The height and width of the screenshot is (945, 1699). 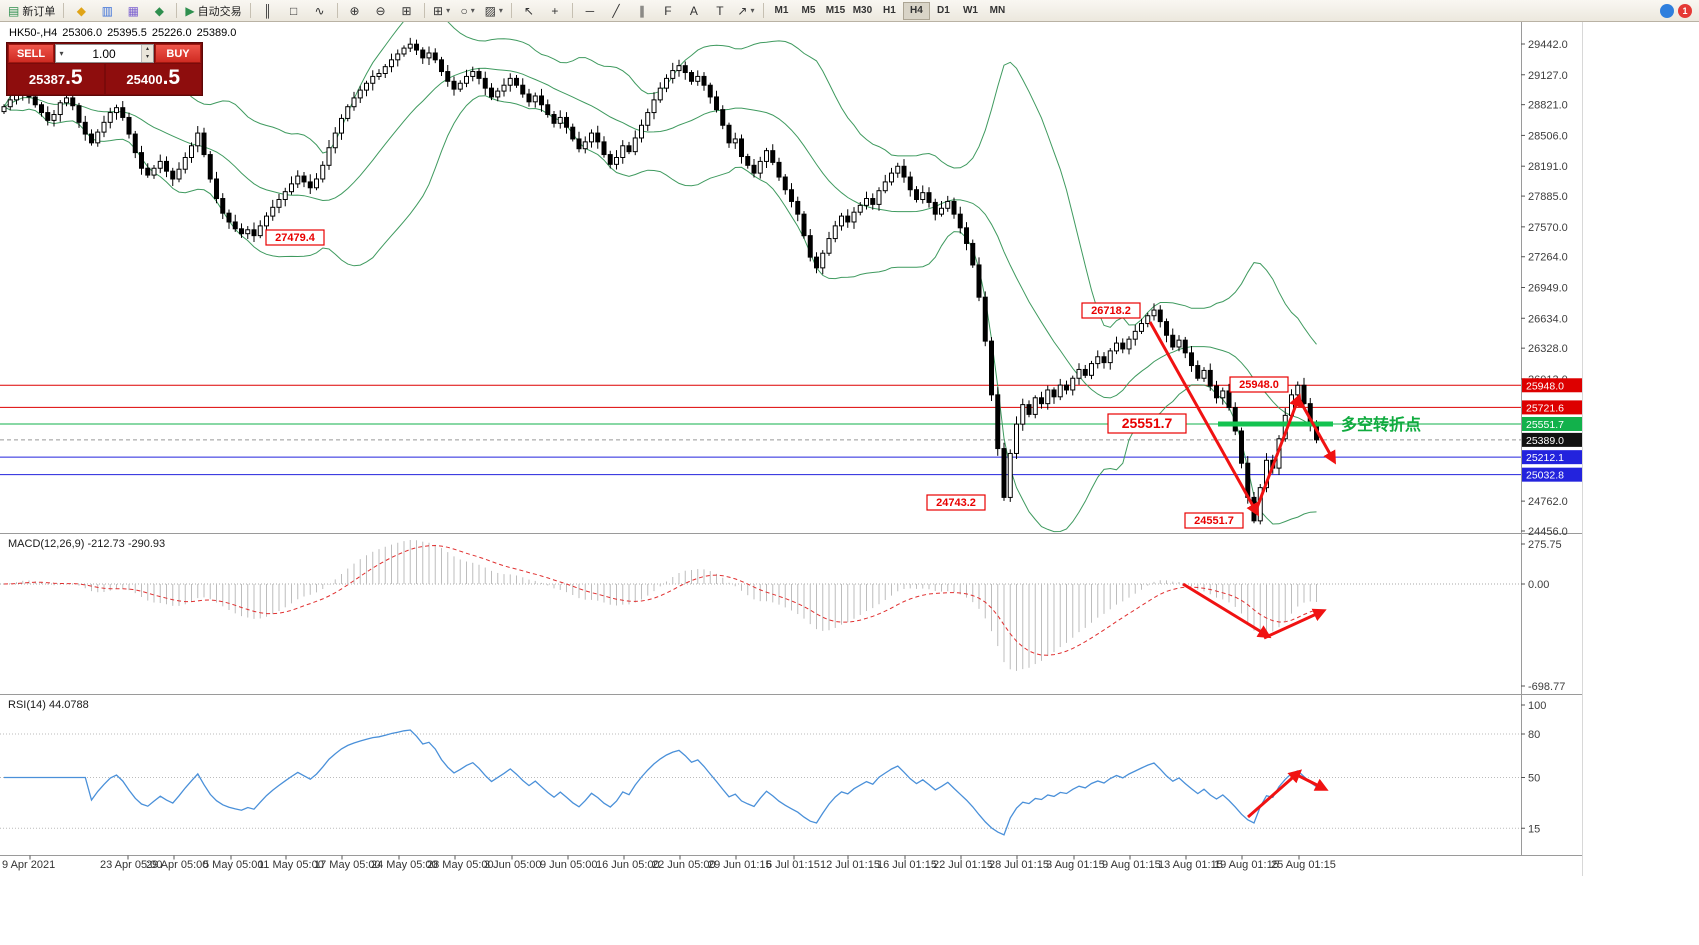 What do you see at coordinates (513, 865) in the screenshot?
I see `svg-text: 3 Jun 05:00` at bounding box center [513, 865].